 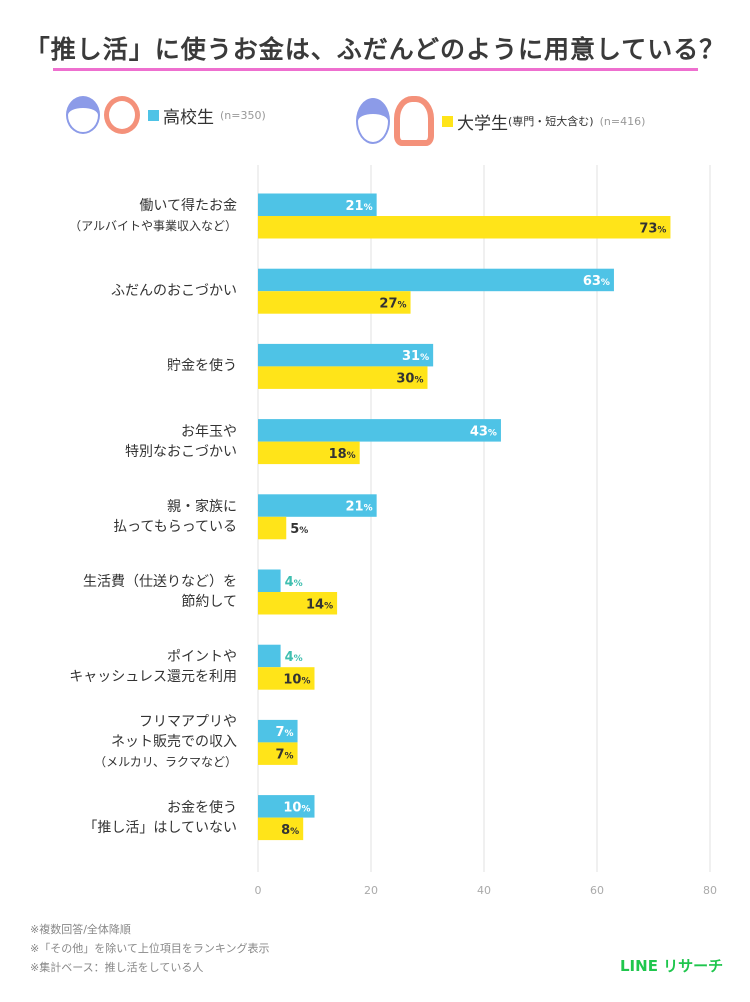 What do you see at coordinates (80, 929) in the screenshot?
I see `note: ※複数回答/全体降順` at bounding box center [80, 929].